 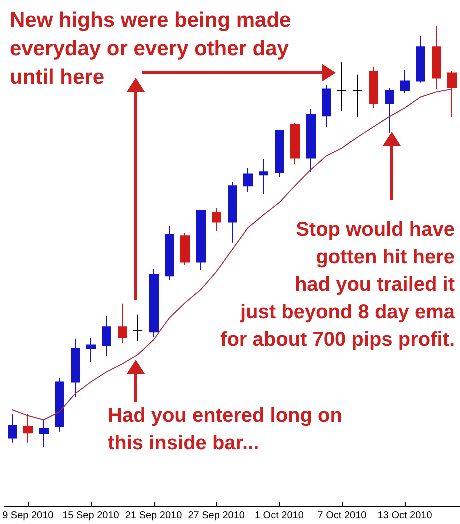 What do you see at coordinates (151, 48) in the screenshot?
I see `annotation: New highs were being made everyday or every other day until here` at bounding box center [151, 48].